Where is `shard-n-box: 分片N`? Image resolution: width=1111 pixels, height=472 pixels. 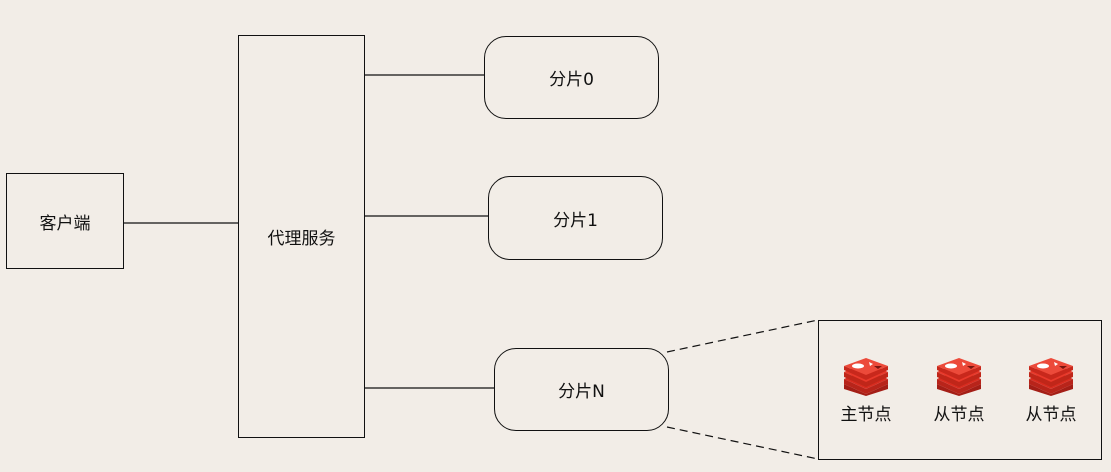 shard-n-box: 分片N is located at coordinates (581, 389).